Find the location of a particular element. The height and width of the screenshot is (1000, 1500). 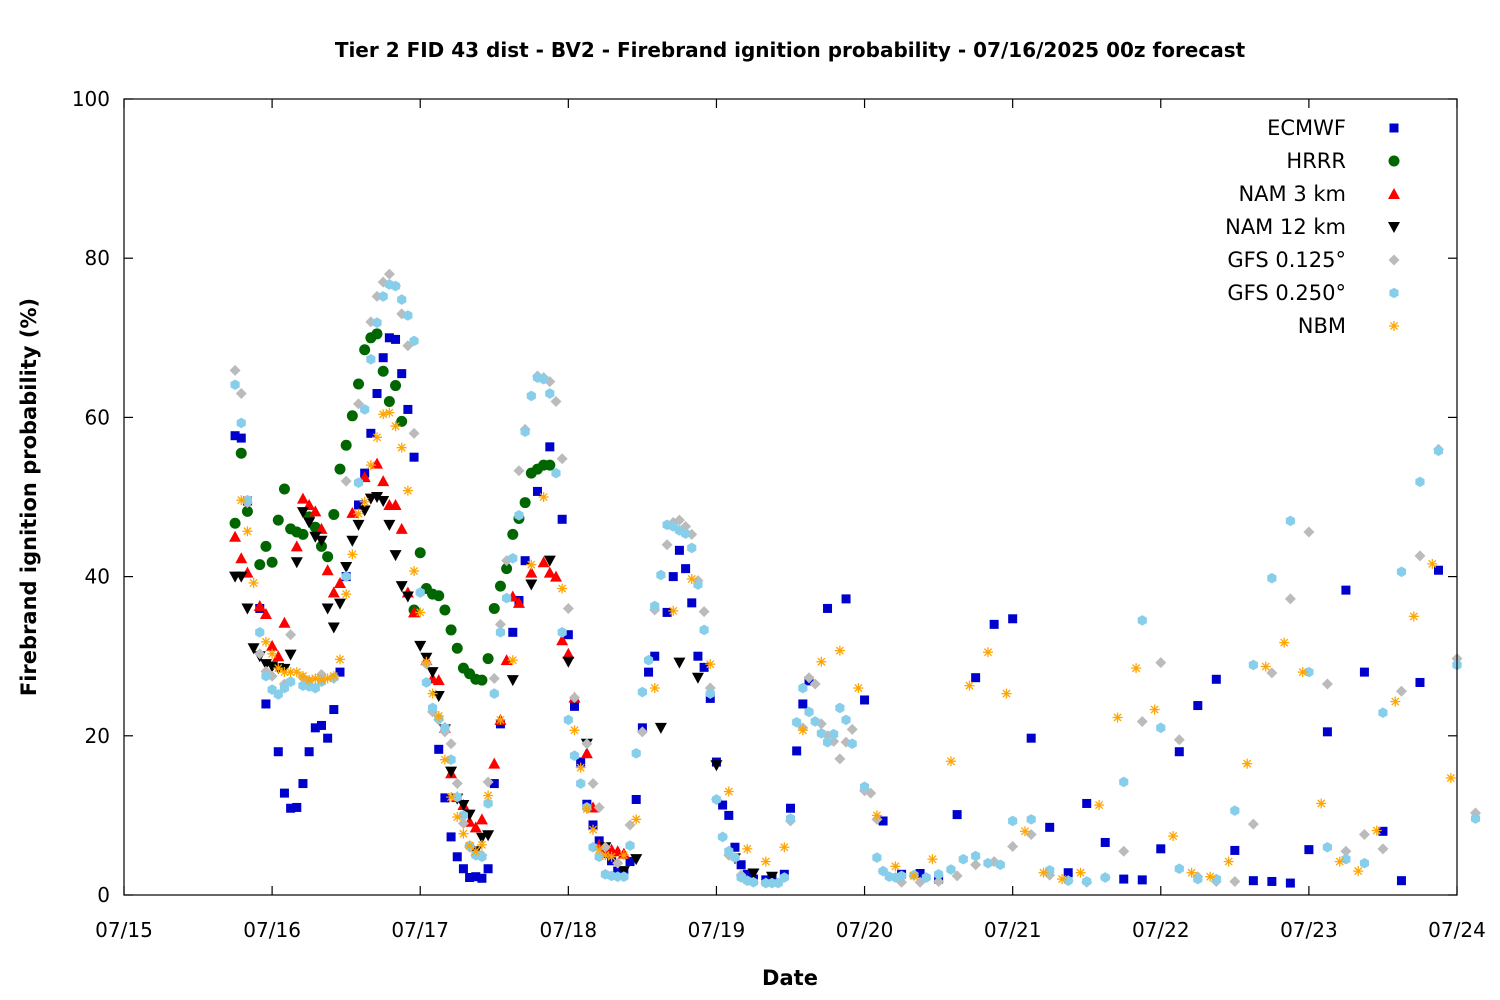

x-tick-label: 07/16 is located at coordinates (272, 930).